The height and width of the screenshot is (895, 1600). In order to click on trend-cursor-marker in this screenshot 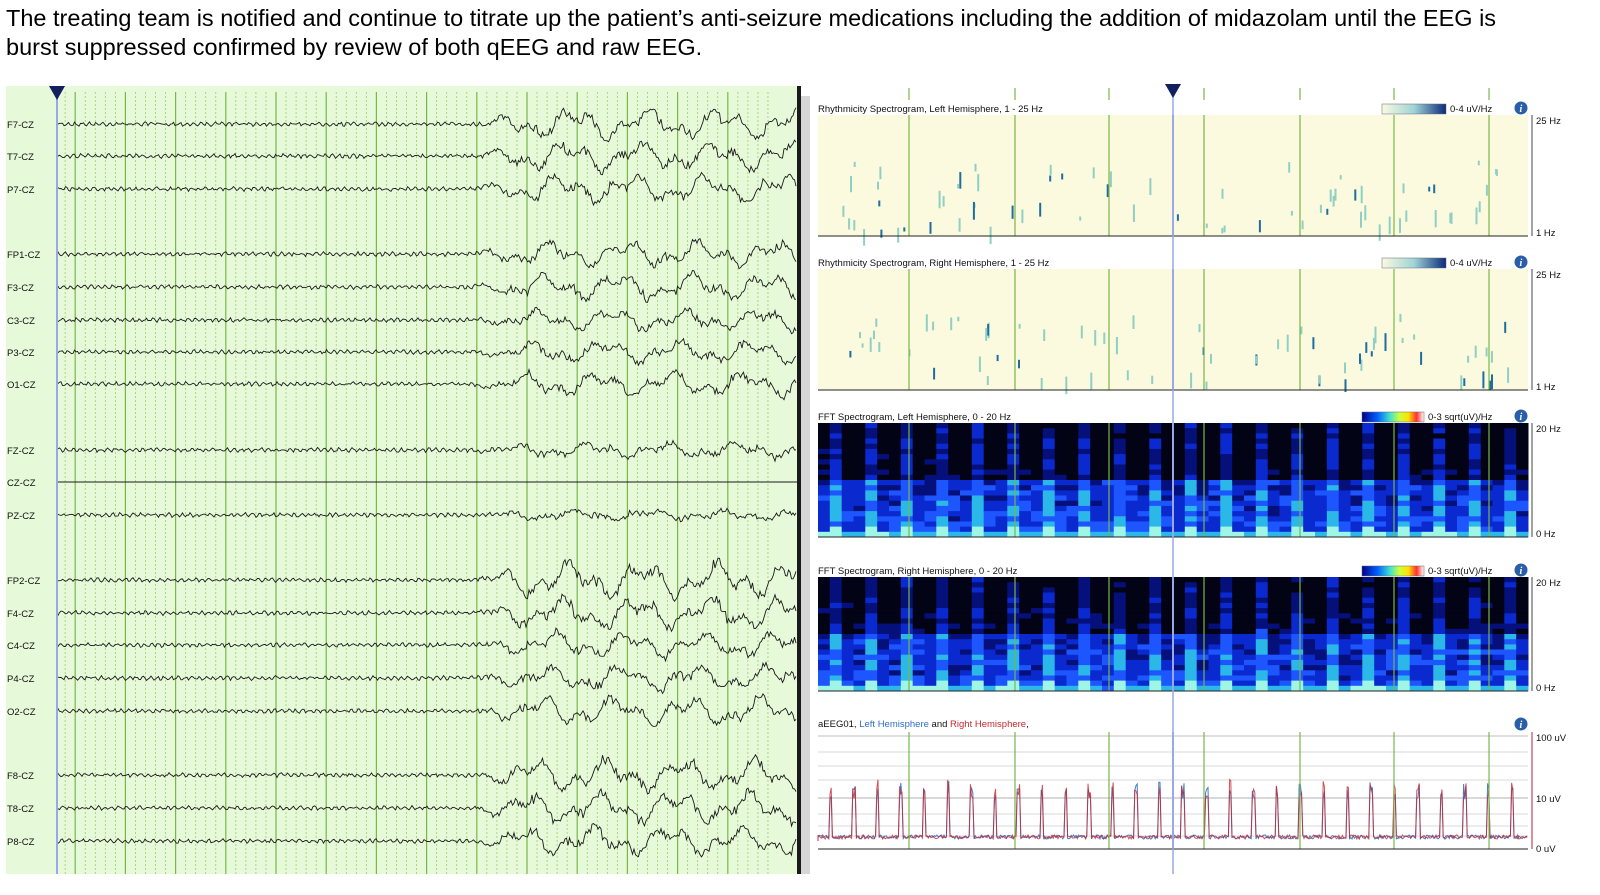, I will do `click(1173, 91)`.